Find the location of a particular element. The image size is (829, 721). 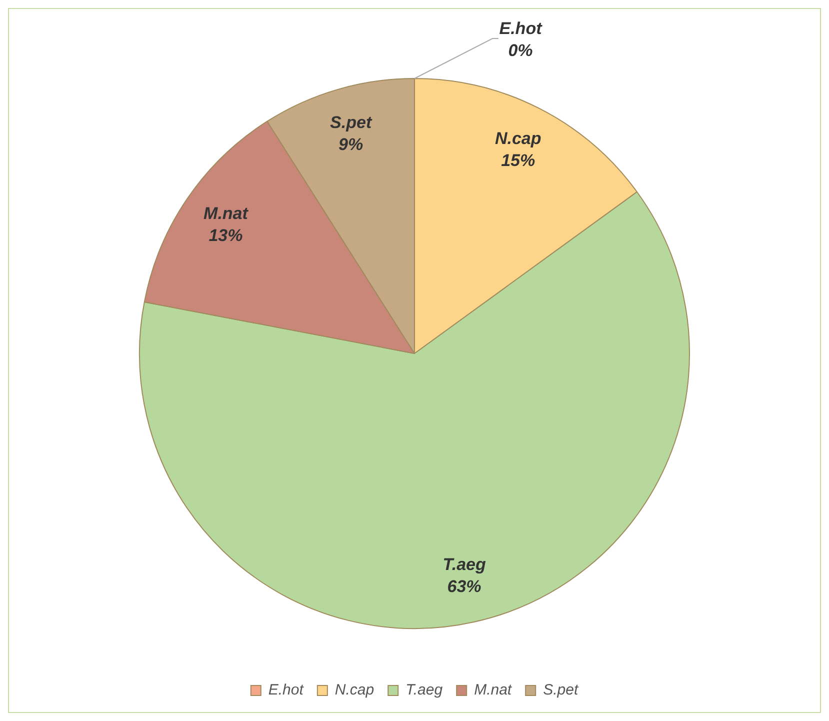

legend-label: E.hot is located at coordinates (286, 690).